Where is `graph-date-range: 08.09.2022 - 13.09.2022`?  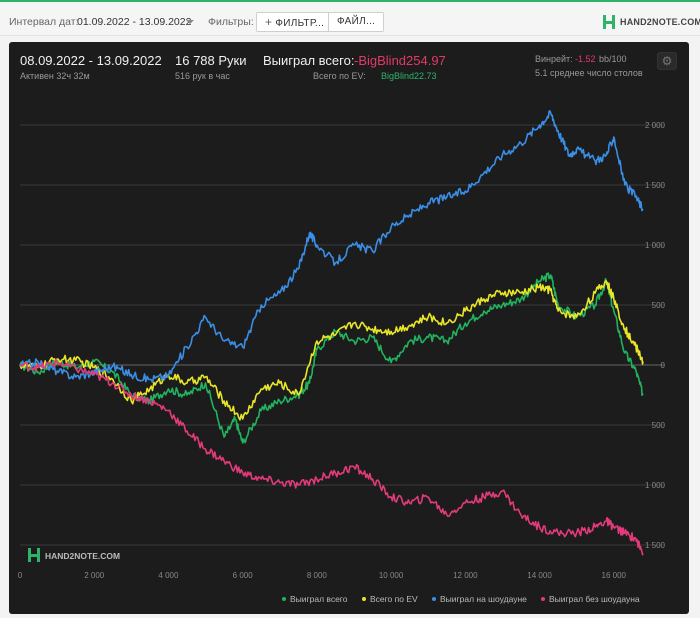 graph-date-range: 08.09.2022 - 13.09.2022 is located at coordinates (91, 60).